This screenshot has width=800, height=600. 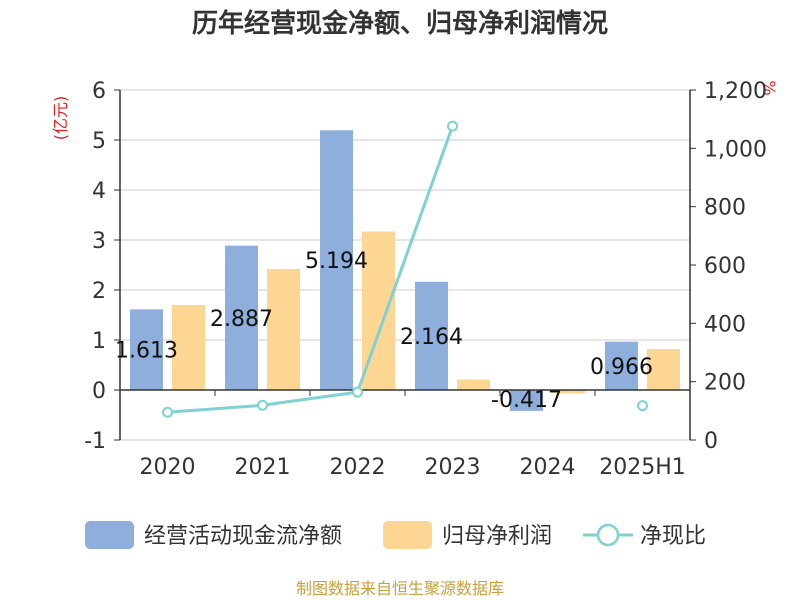 I want to click on category-label: 2023, so click(x=453, y=467).